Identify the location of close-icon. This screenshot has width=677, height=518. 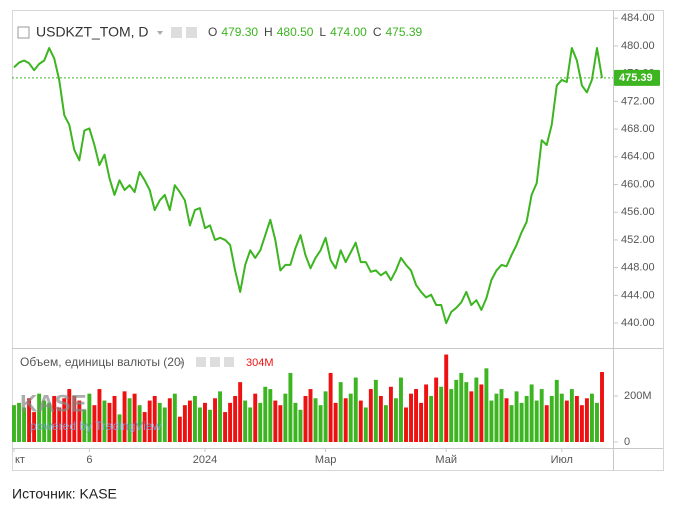
(191, 32).